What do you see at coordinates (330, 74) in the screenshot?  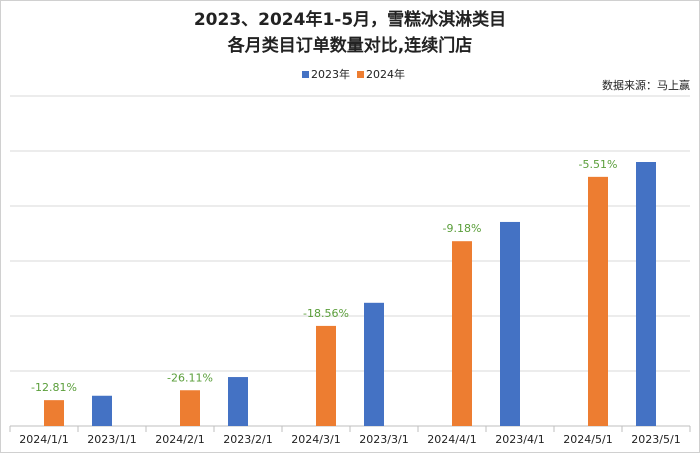 I see `legend-label: 2023年` at bounding box center [330, 74].